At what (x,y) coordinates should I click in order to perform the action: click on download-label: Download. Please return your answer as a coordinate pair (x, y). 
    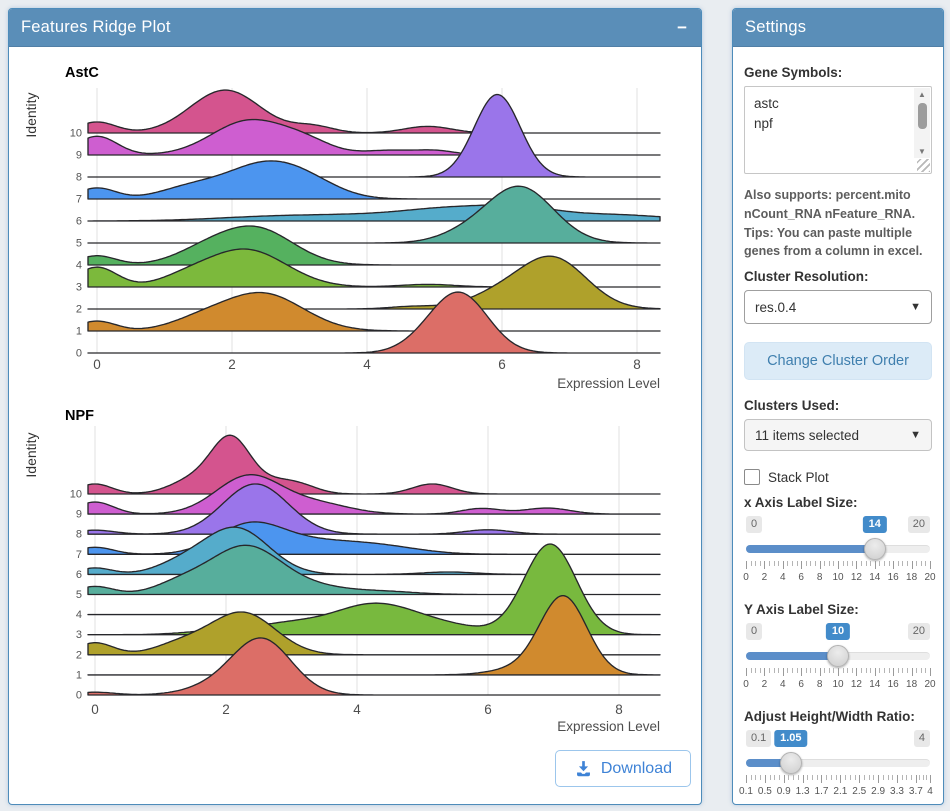
    Looking at the image, I should click on (636, 768).